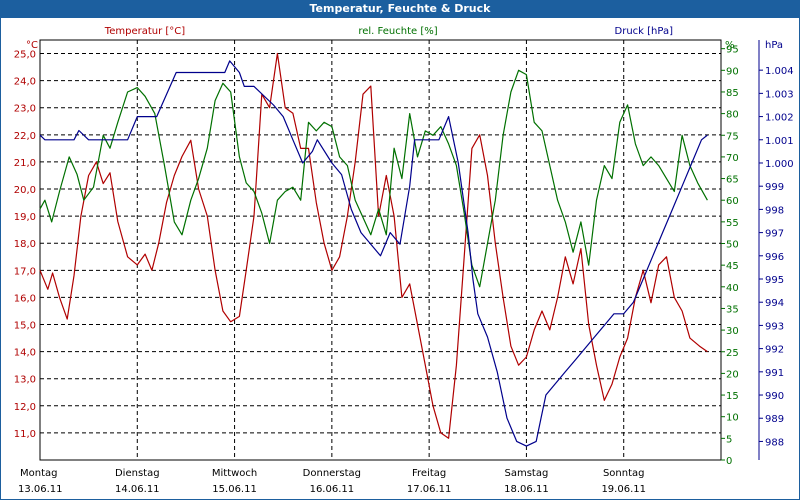 The width and height of the screenshot is (800, 500). I want to click on humidity-tick-label: 10, so click(732, 418).